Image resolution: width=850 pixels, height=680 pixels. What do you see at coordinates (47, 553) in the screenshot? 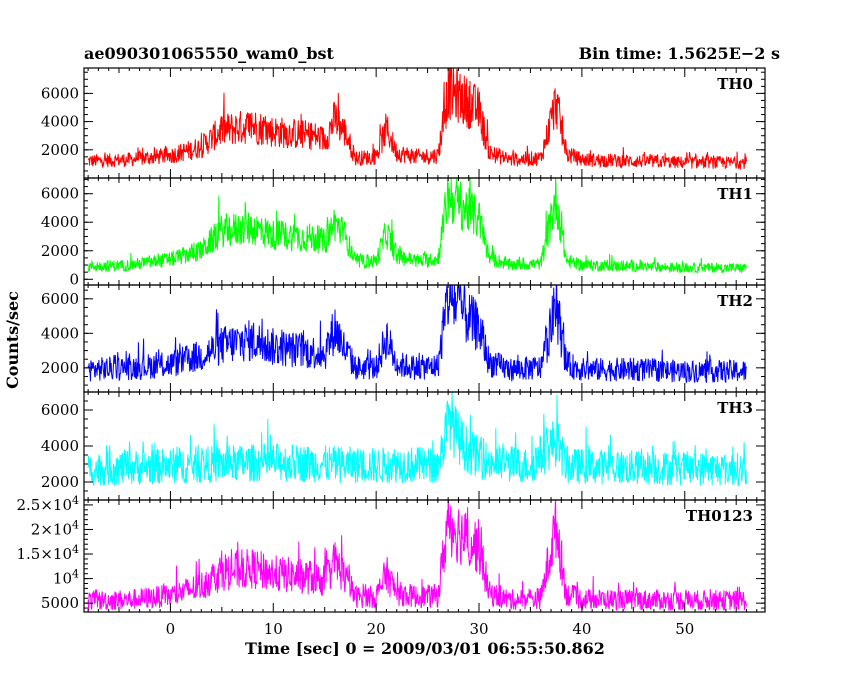
I see `y-tick-label: 1.5×10⁴` at bounding box center [47, 553].